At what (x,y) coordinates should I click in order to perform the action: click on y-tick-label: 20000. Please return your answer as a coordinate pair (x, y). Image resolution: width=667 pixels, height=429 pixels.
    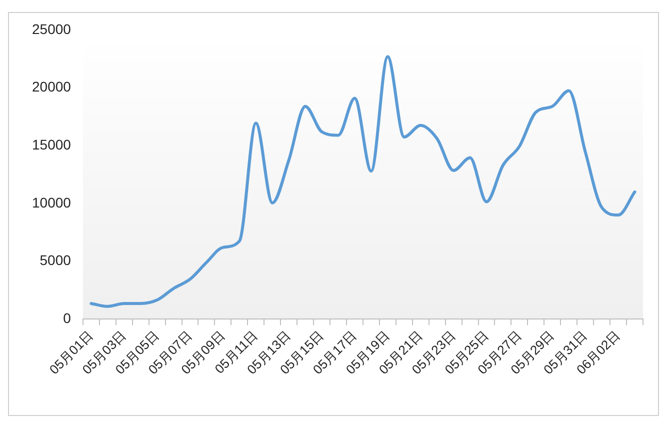
    Looking at the image, I should click on (52, 86).